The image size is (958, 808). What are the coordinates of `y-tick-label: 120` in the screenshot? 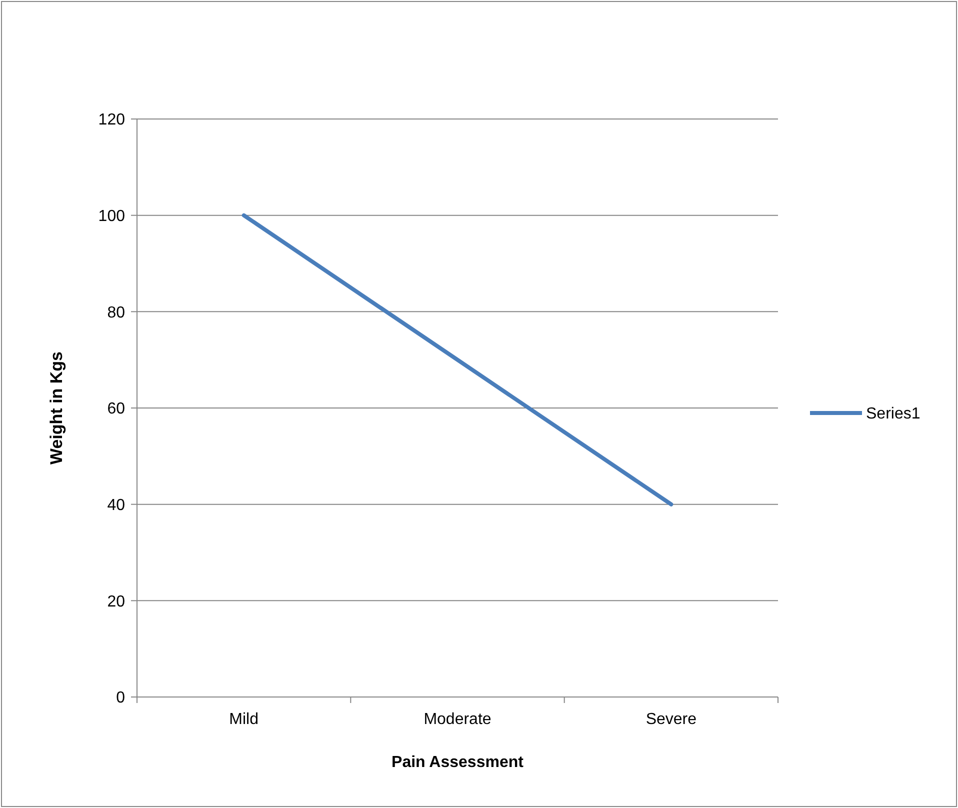 It's located at (112, 120).